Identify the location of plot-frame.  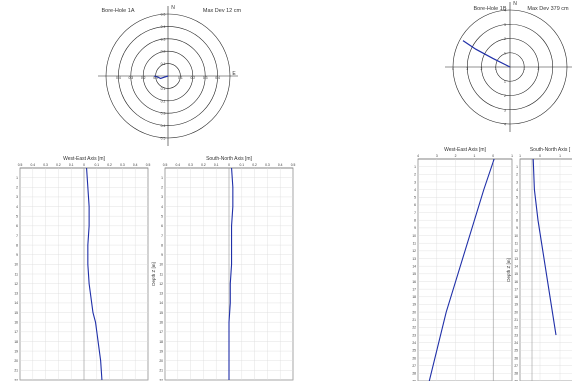
(465, 269).